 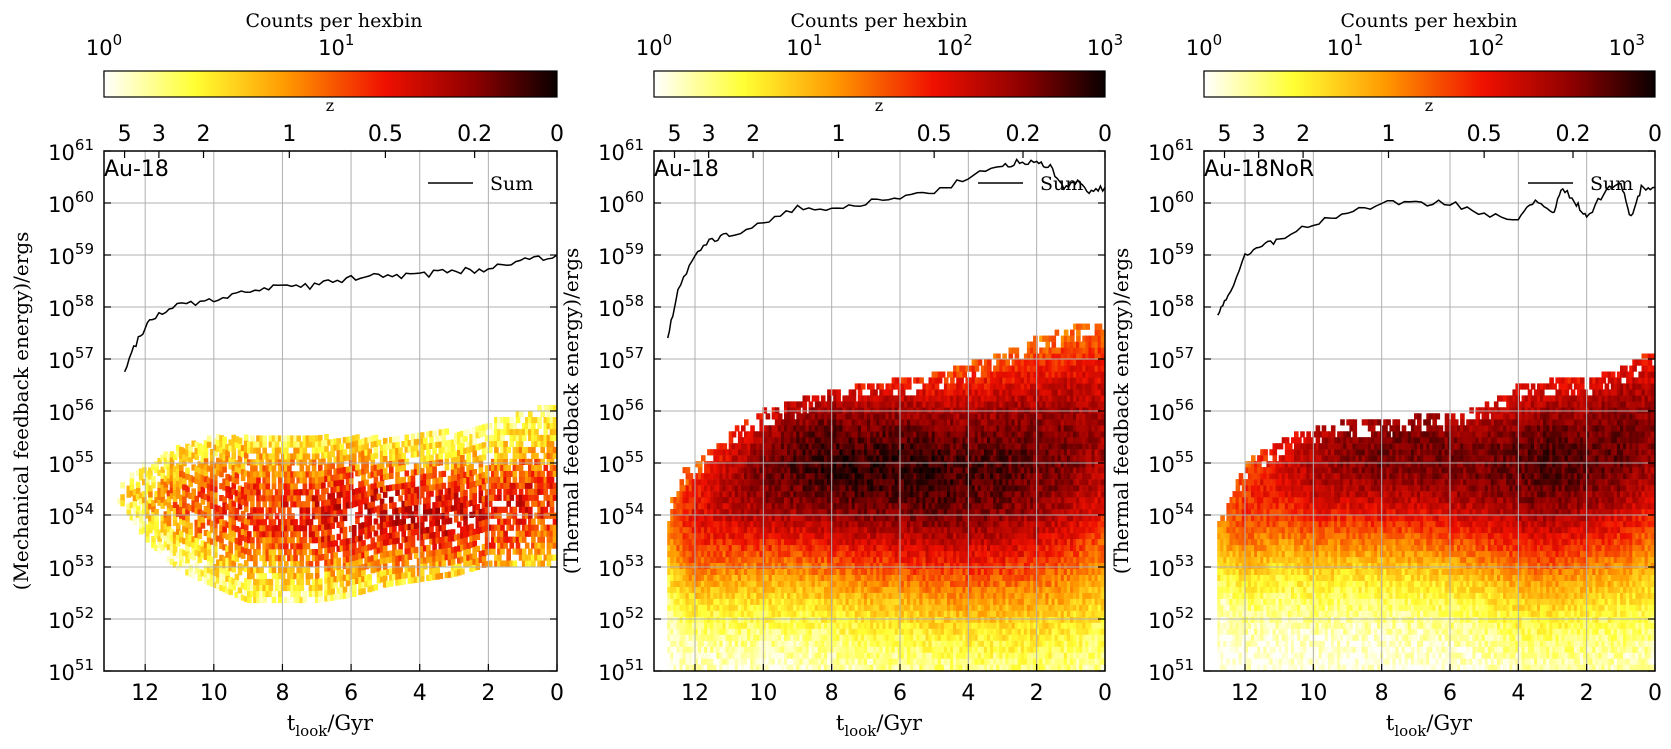 What do you see at coordinates (71, 202) in the screenshot?
I see `y-tick-label: 1060` at bounding box center [71, 202].